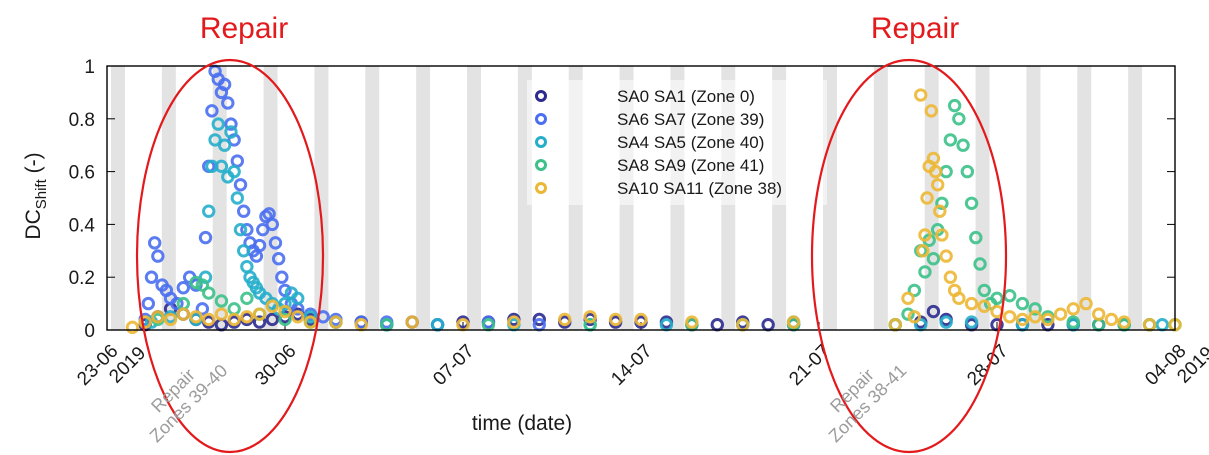  What do you see at coordinates (631, 365) in the screenshot?
I see `x-tick-label-line: 14-07` at bounding box center [631, 365].